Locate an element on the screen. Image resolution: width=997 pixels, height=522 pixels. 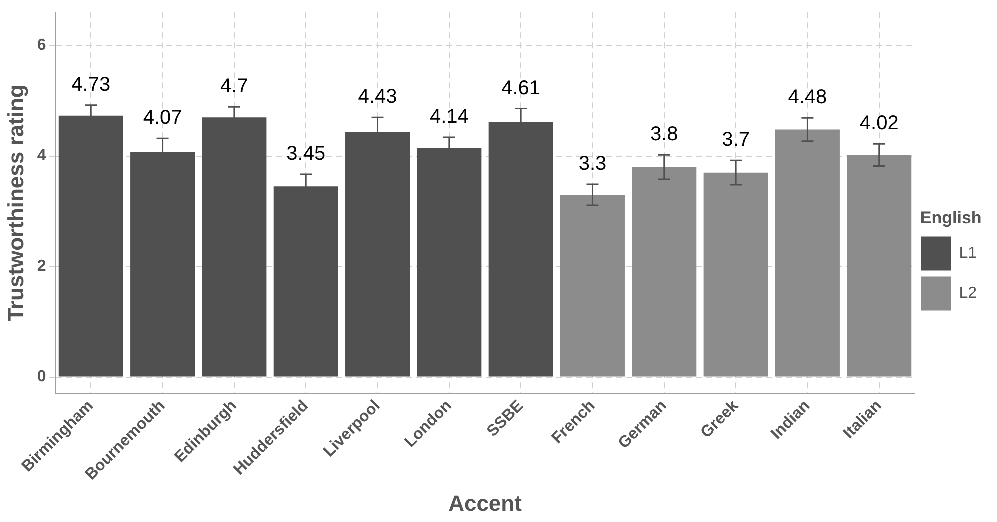
x-axis-title: Accent is located at coordinates (485, 503).